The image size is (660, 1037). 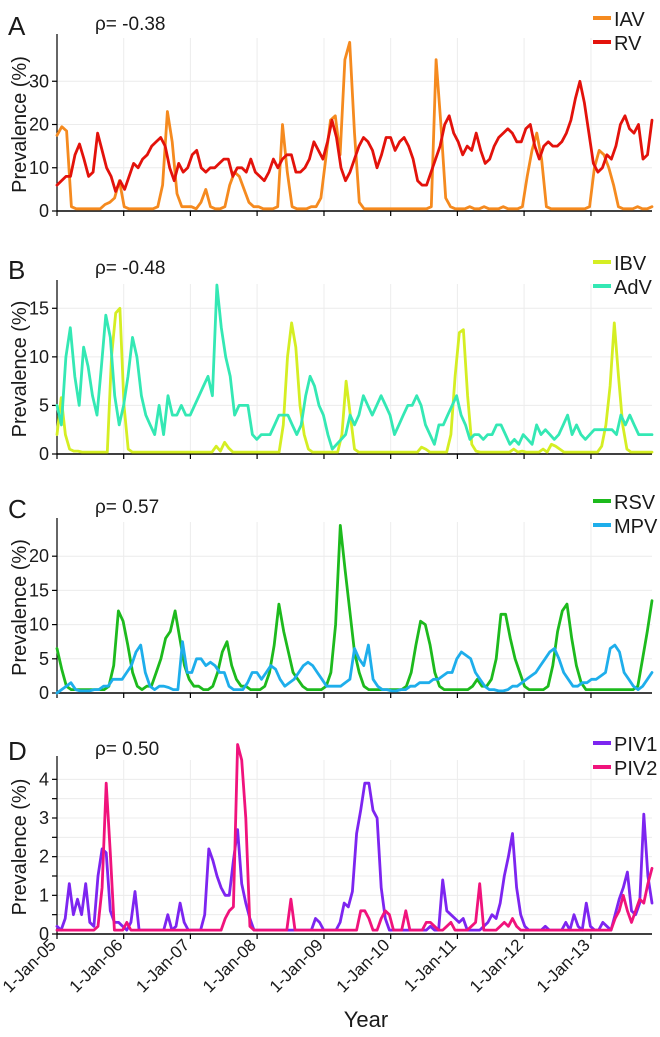 I want to click on x-tick-label: 1-Jan-08, so click(x=229, y=965).